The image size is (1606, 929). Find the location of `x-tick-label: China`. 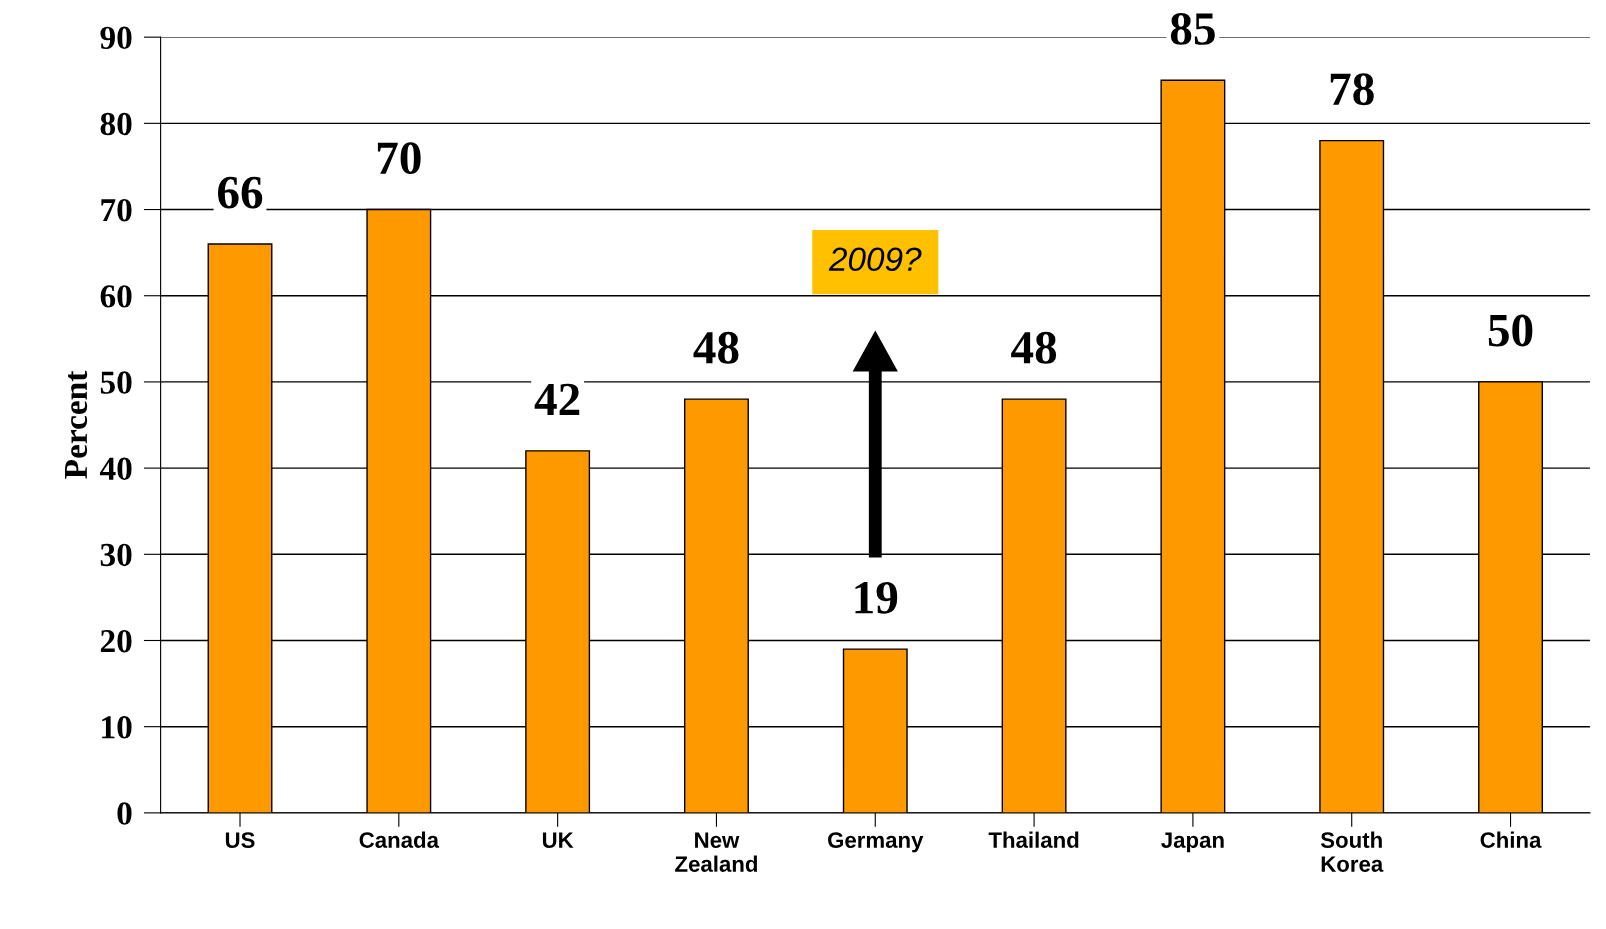

x-tick-label: China is located at coordinates (1511, 839).